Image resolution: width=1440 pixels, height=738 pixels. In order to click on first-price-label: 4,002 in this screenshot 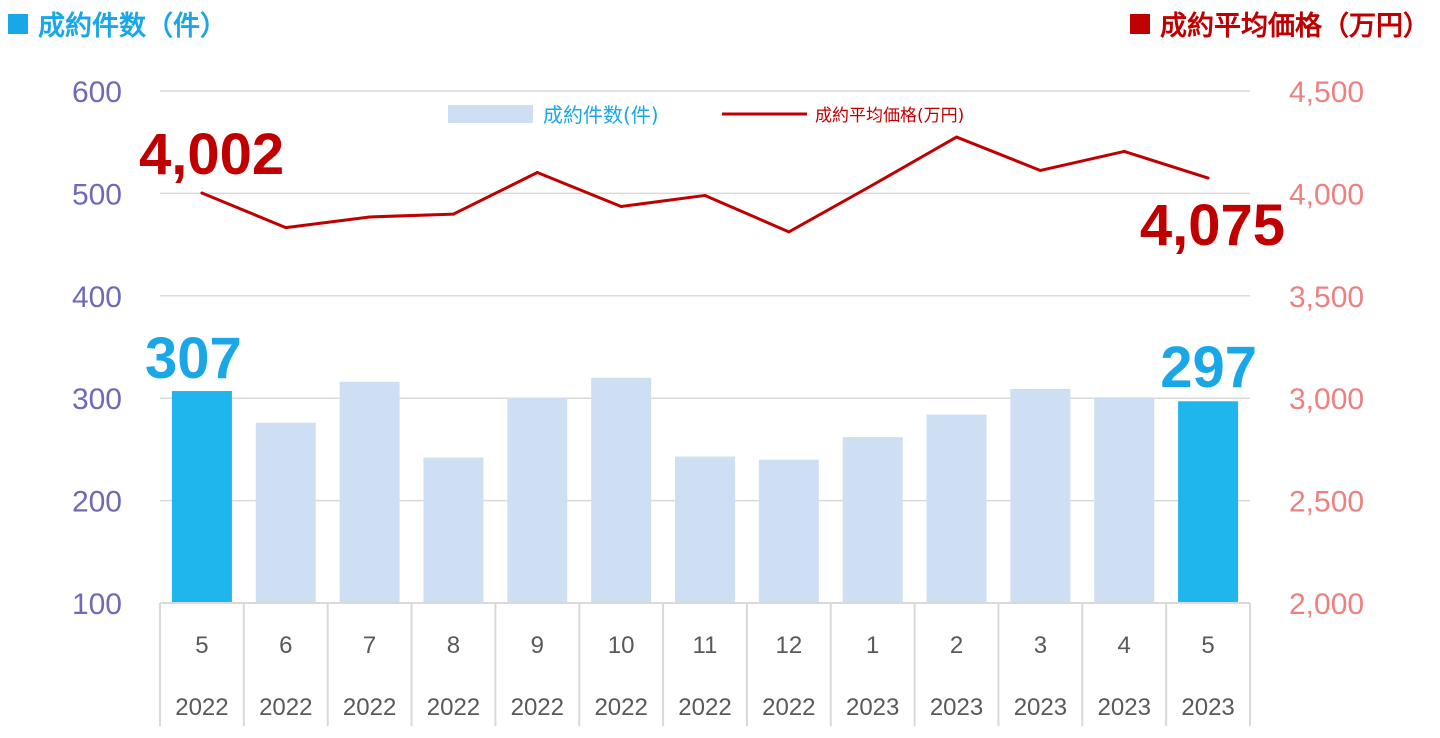, I will do `click(211, 154)`.